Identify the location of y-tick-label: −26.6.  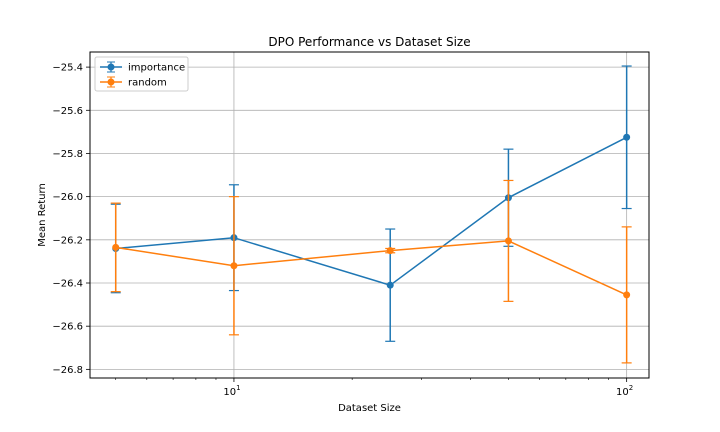
(67, 327).